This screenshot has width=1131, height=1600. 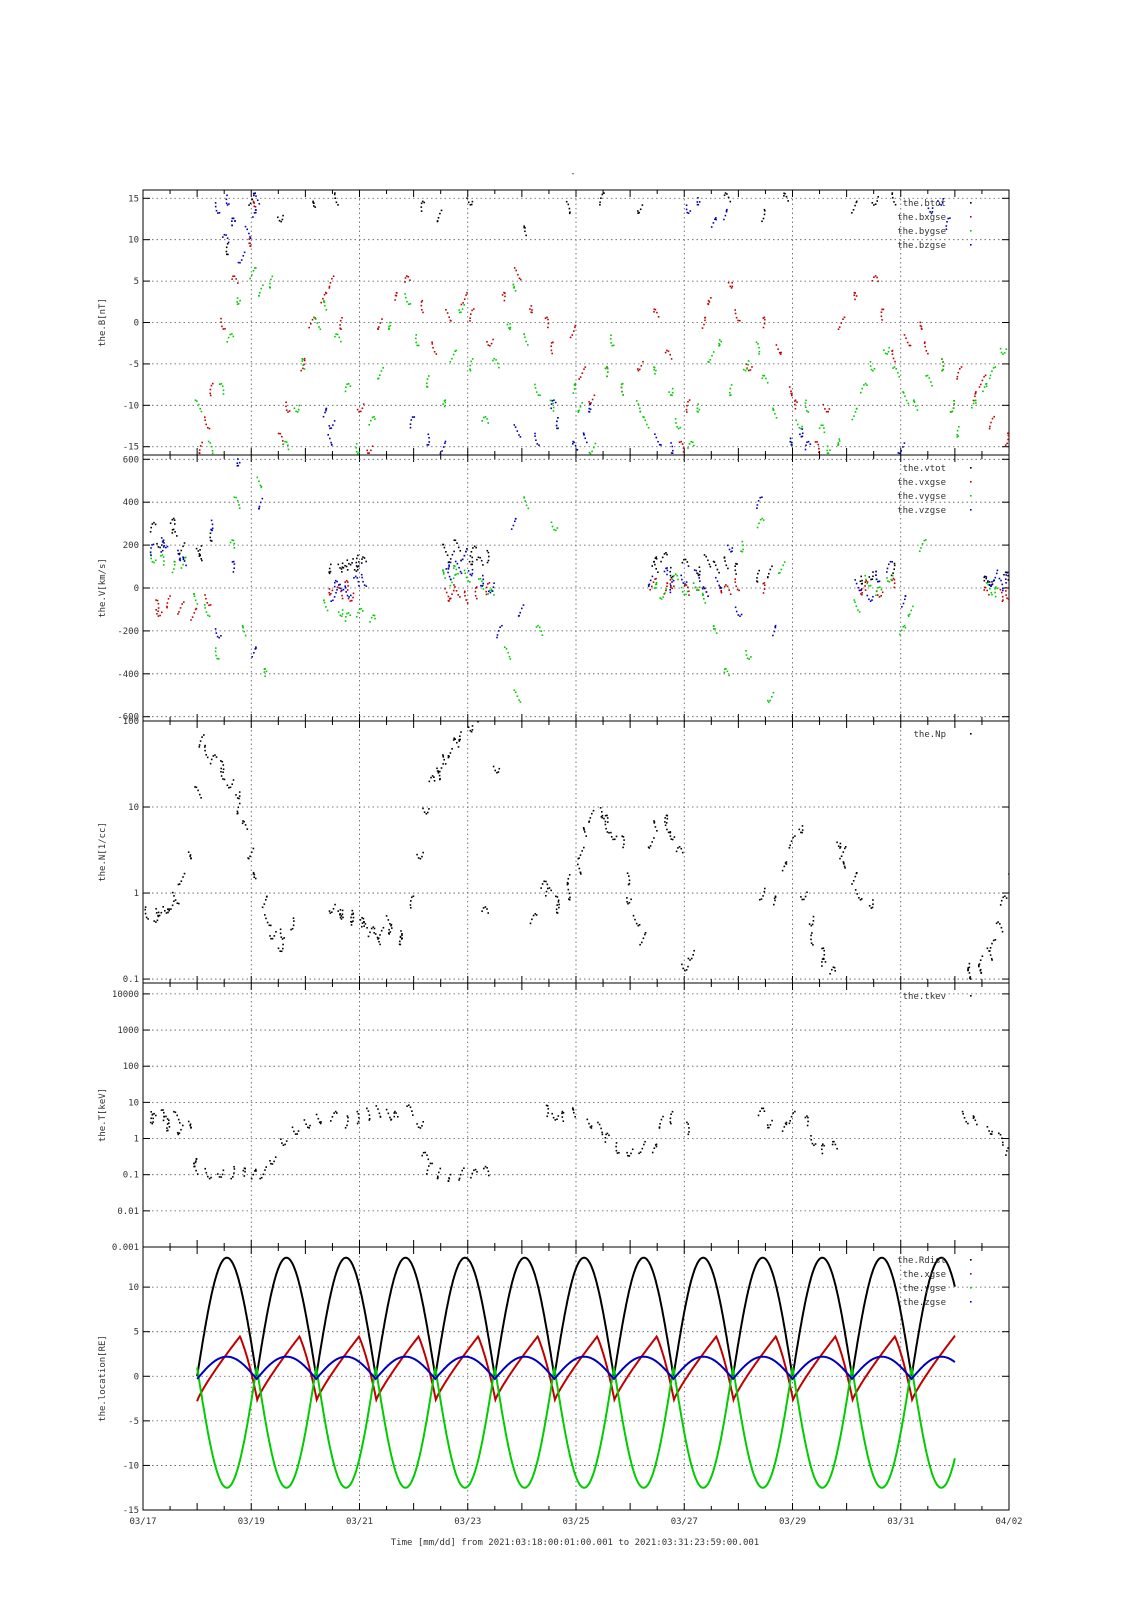 I want to click on legend: the.tkev, so click(x=937, y=997).